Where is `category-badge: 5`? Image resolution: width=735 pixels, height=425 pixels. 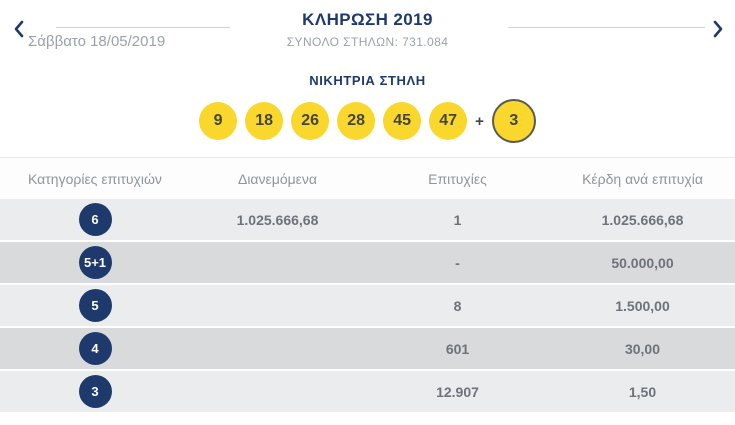 category-badge: 5 is located at coordinates (95, 305).